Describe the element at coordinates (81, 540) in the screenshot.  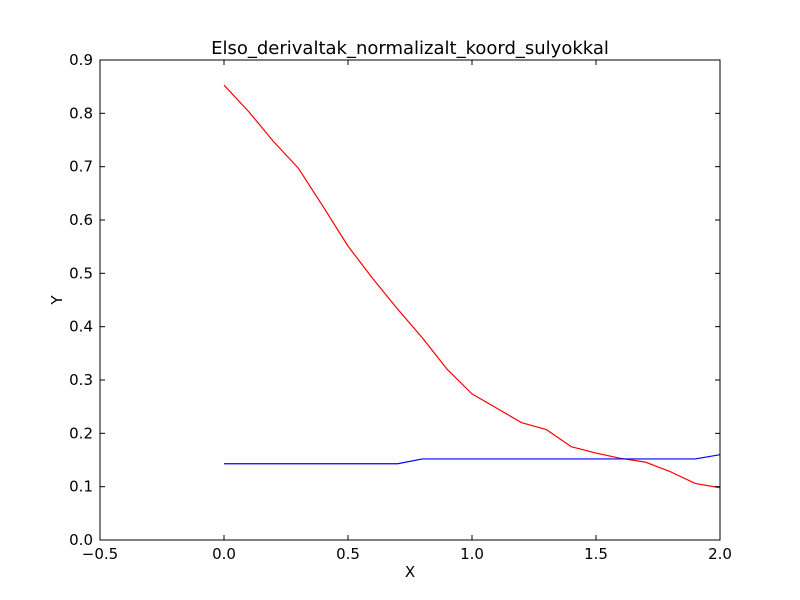
I see `y-tick-label: 0.0` at that location.